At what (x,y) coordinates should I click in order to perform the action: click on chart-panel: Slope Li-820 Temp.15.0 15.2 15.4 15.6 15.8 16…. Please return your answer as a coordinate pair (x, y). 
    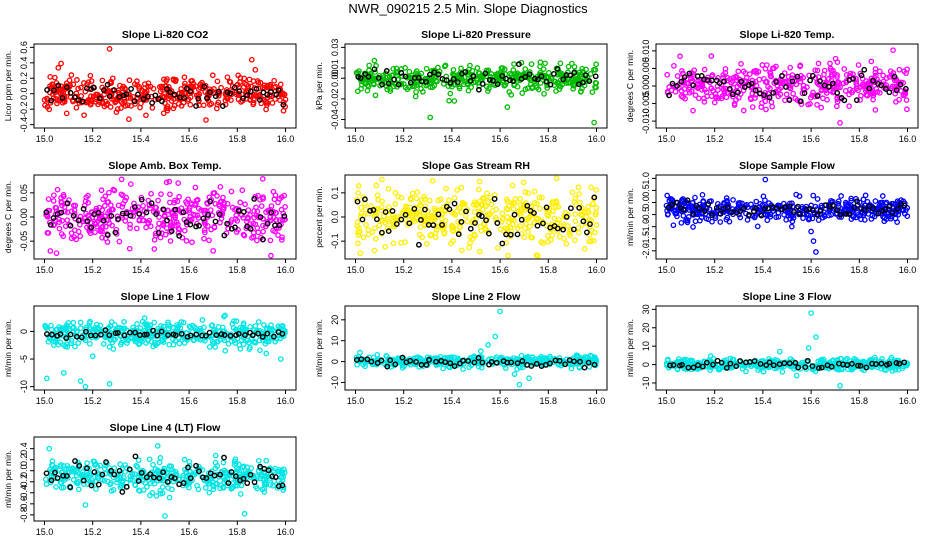
    Looking at the image, I should click on (772, 86).